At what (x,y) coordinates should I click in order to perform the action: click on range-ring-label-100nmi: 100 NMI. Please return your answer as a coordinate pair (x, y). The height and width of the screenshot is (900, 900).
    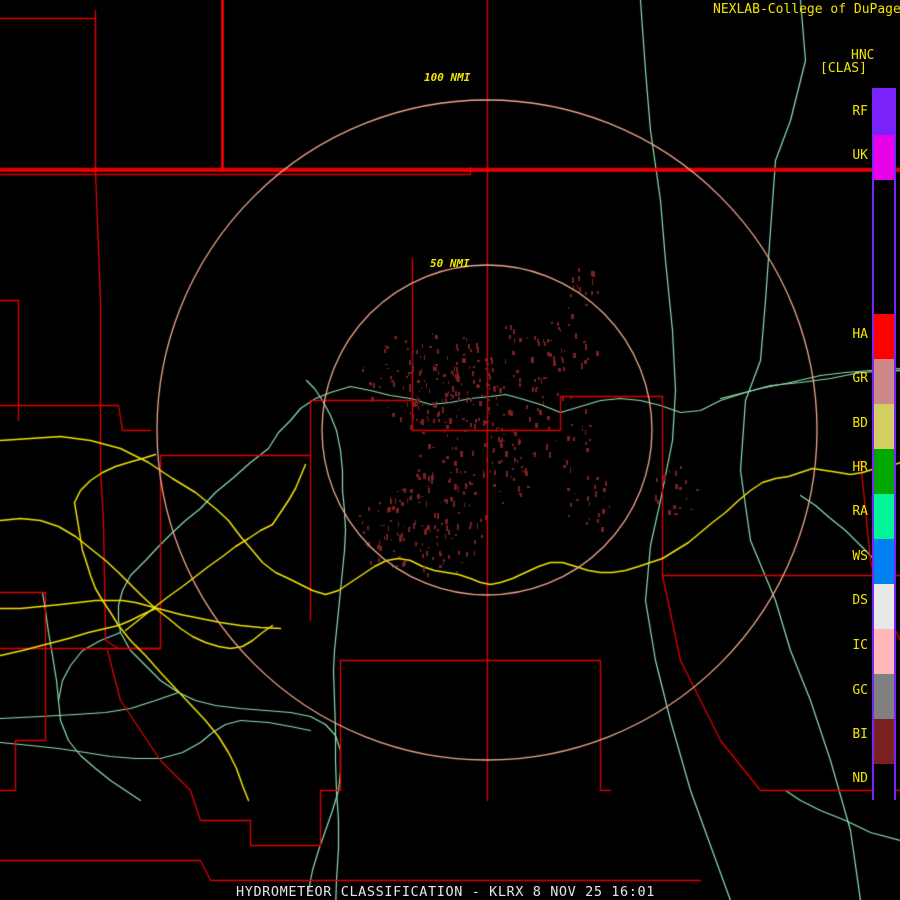
    Looking at the image, I should click on (447, 77).